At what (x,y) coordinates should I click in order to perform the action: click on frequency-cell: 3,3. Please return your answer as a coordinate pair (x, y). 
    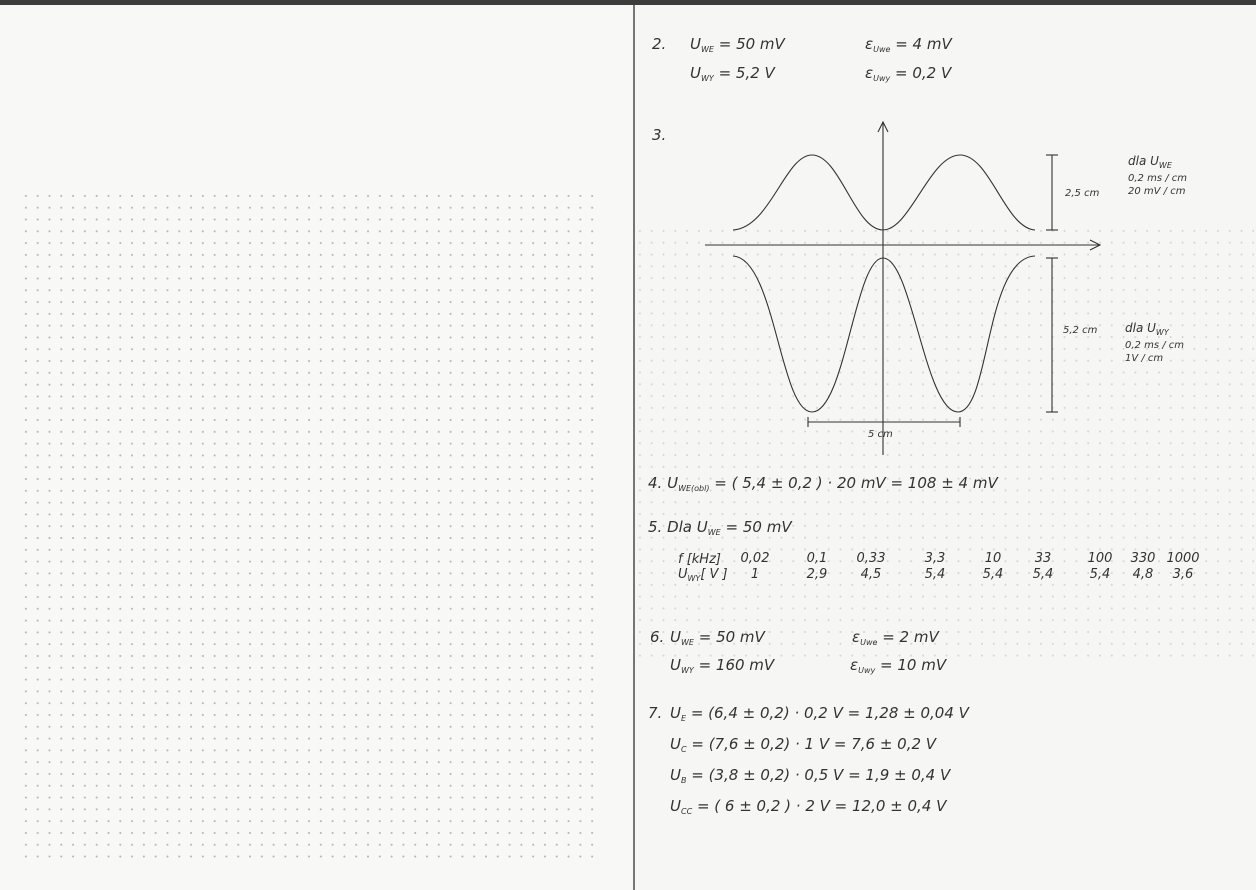
    Looking at the image, I should click on (935, 558).